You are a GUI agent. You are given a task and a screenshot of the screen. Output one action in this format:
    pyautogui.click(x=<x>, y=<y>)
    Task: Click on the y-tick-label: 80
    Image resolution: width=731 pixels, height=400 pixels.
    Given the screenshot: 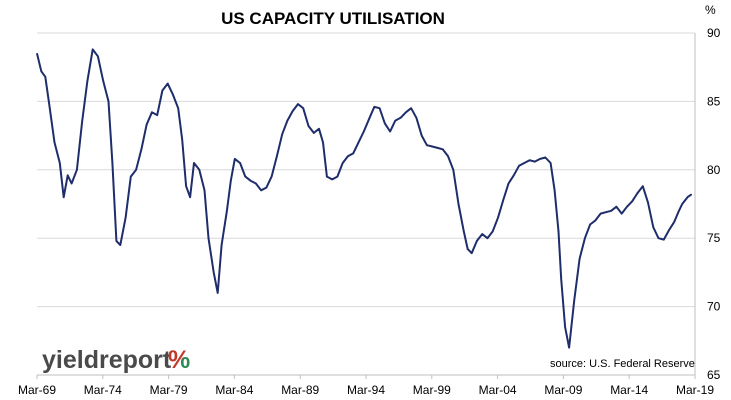 What is the action you would take?
    pyautogui.click(x=714, y=170)
    